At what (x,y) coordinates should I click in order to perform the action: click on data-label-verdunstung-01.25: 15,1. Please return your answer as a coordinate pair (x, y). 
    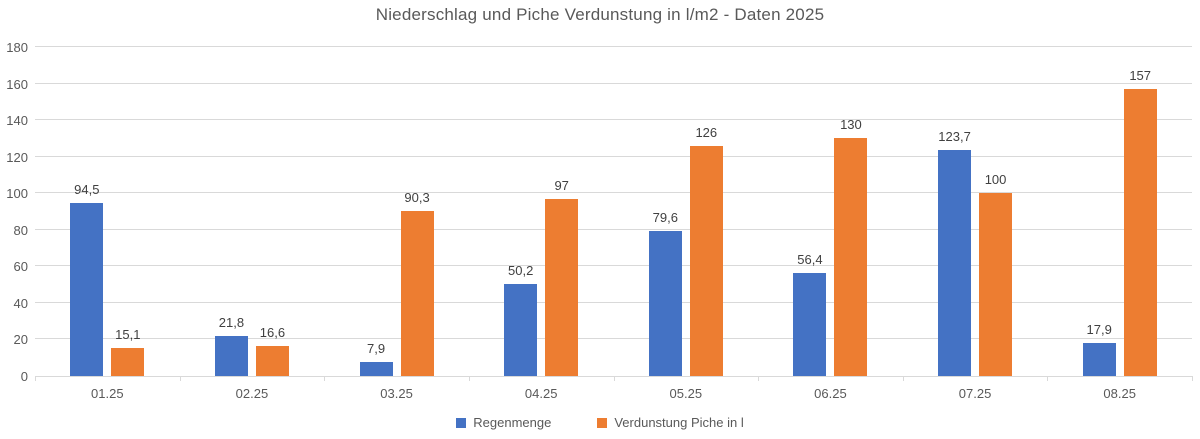
    Looking at the image, I should click on (128, 335).